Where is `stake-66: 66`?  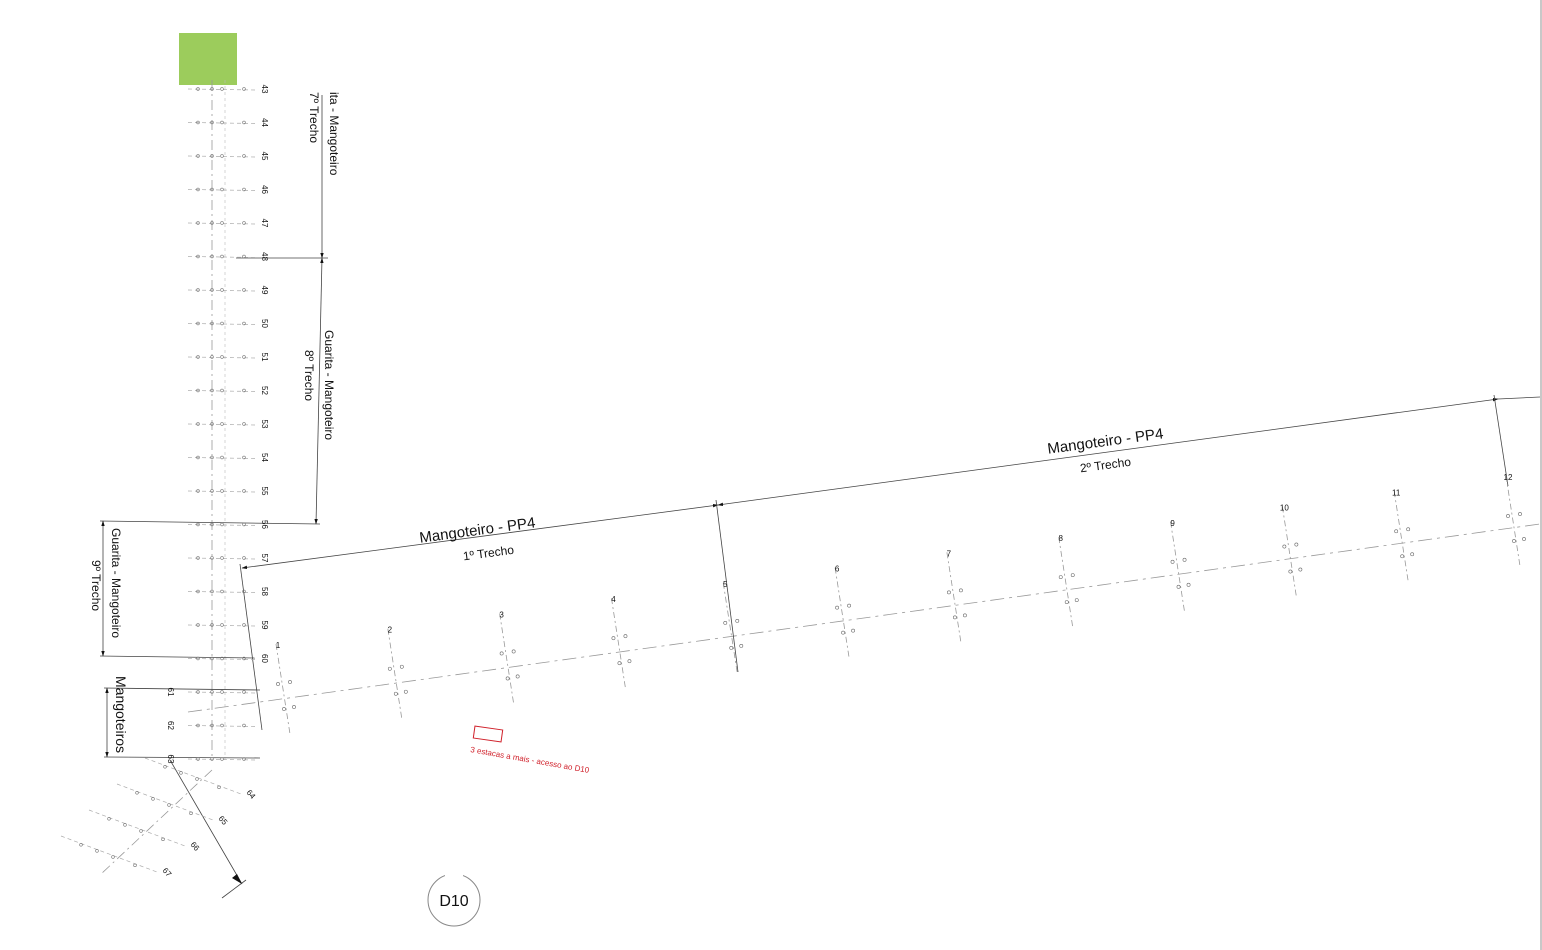 stake-66: 66 is located at coordinates (145, 831).